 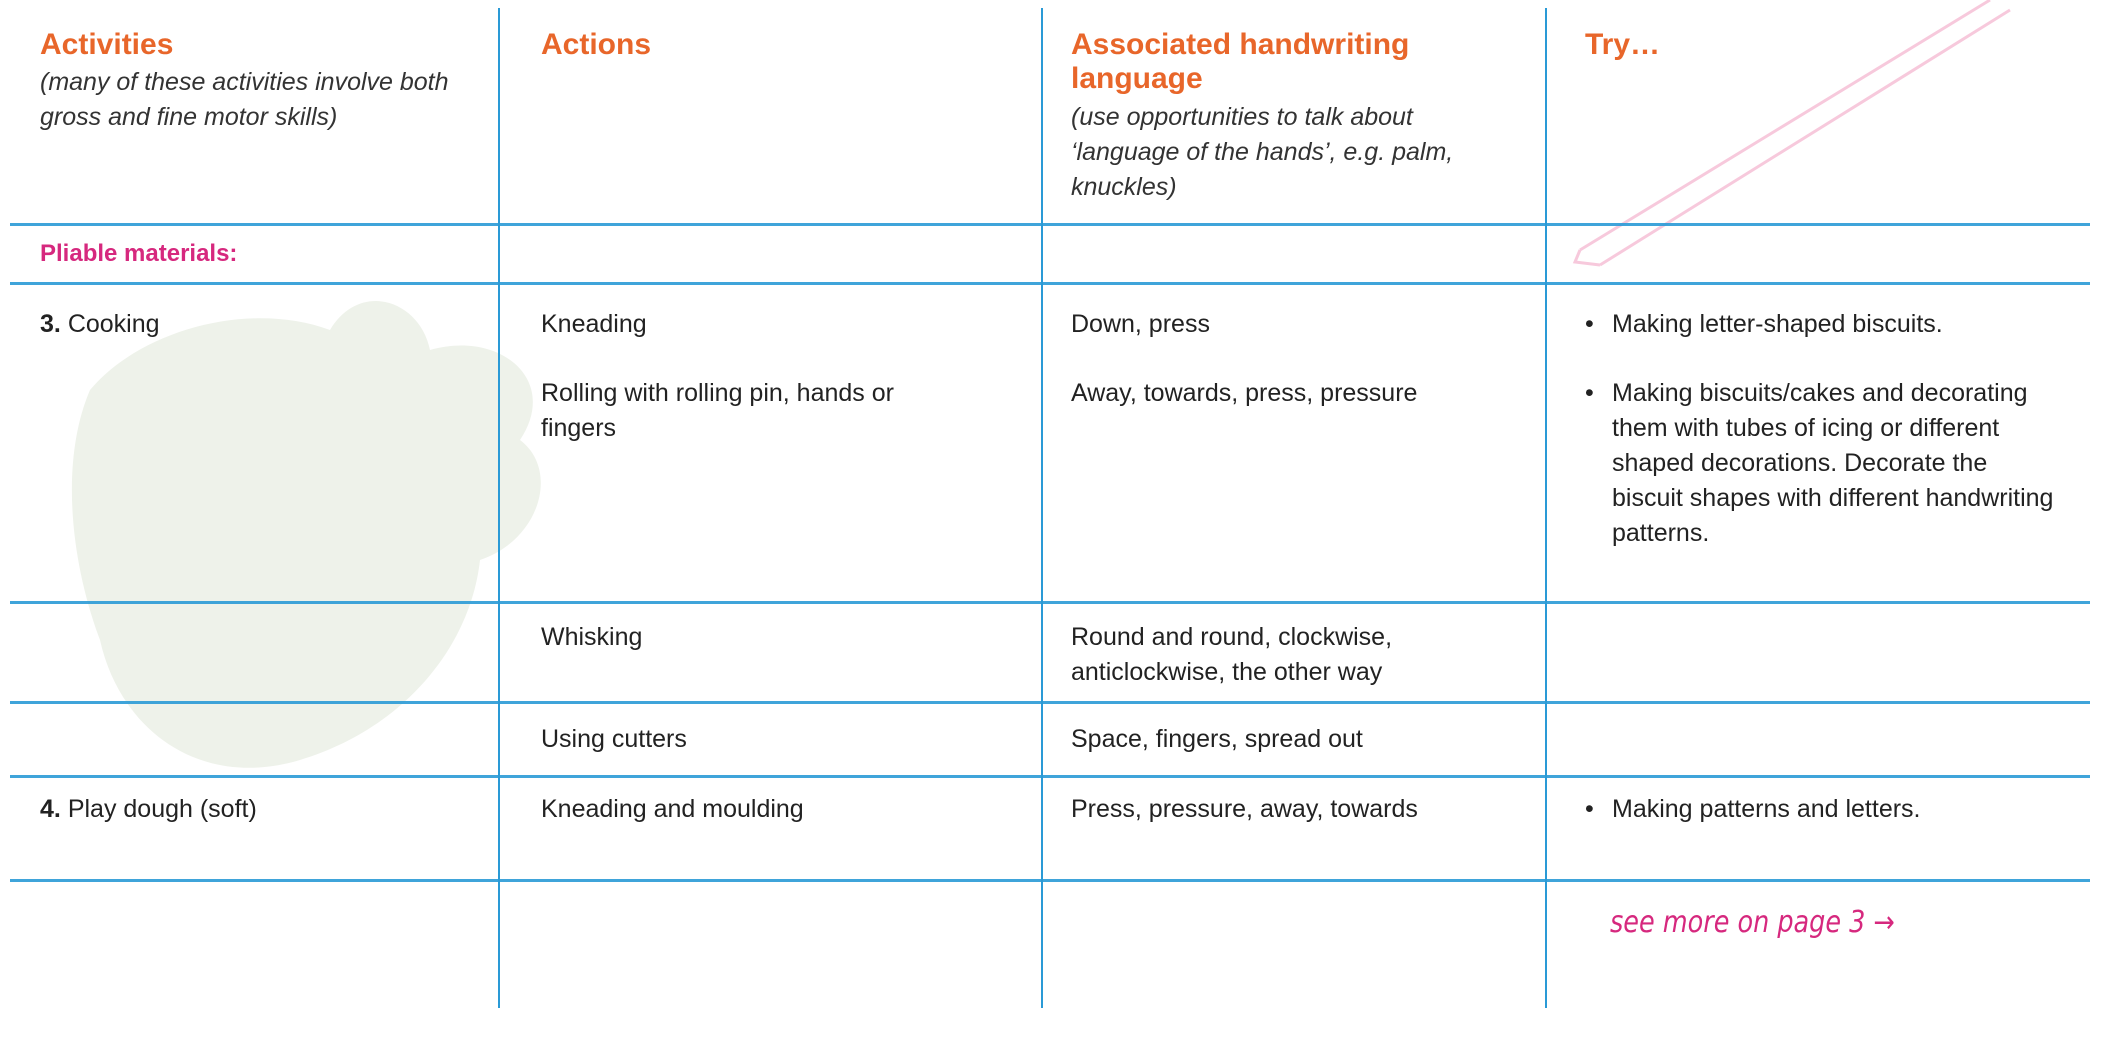 What do you see at coordinates (1777, 324) in the screenshot?
I see `try-item: Making letter-shaped biscuits.` at bounding box center [1777, 324].